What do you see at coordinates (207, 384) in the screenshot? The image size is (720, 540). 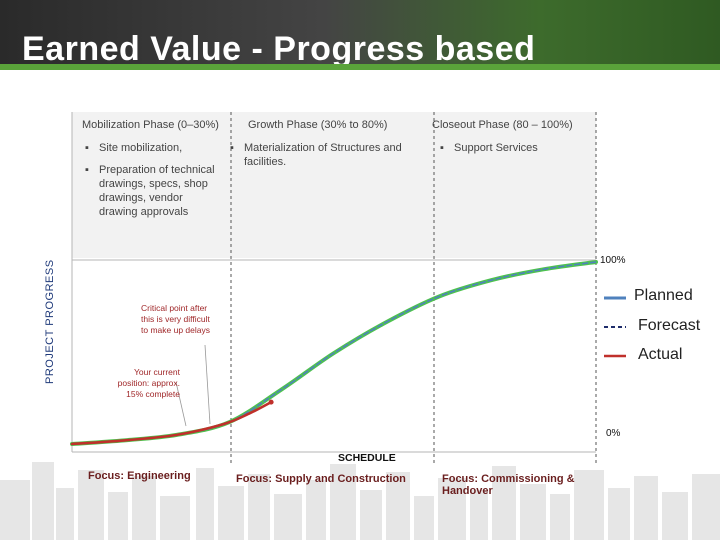 I see `critical-point-leader` at bounding box center [207, 384].